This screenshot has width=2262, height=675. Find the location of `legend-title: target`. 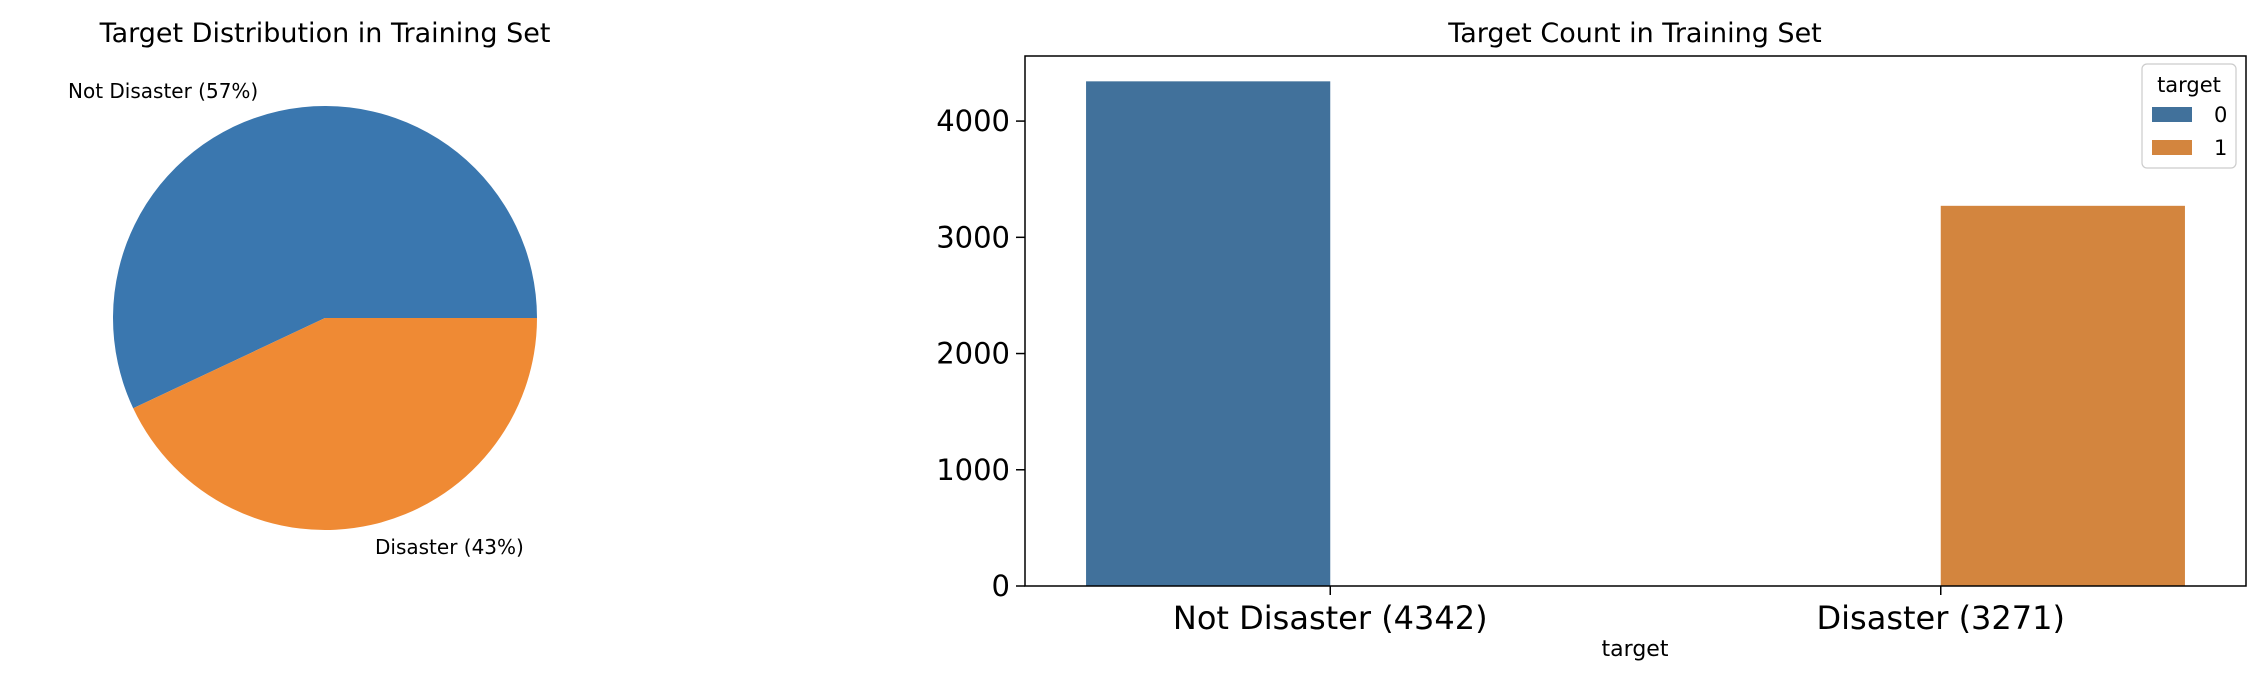

legend-title: target is located at coordinates (2189, 85).